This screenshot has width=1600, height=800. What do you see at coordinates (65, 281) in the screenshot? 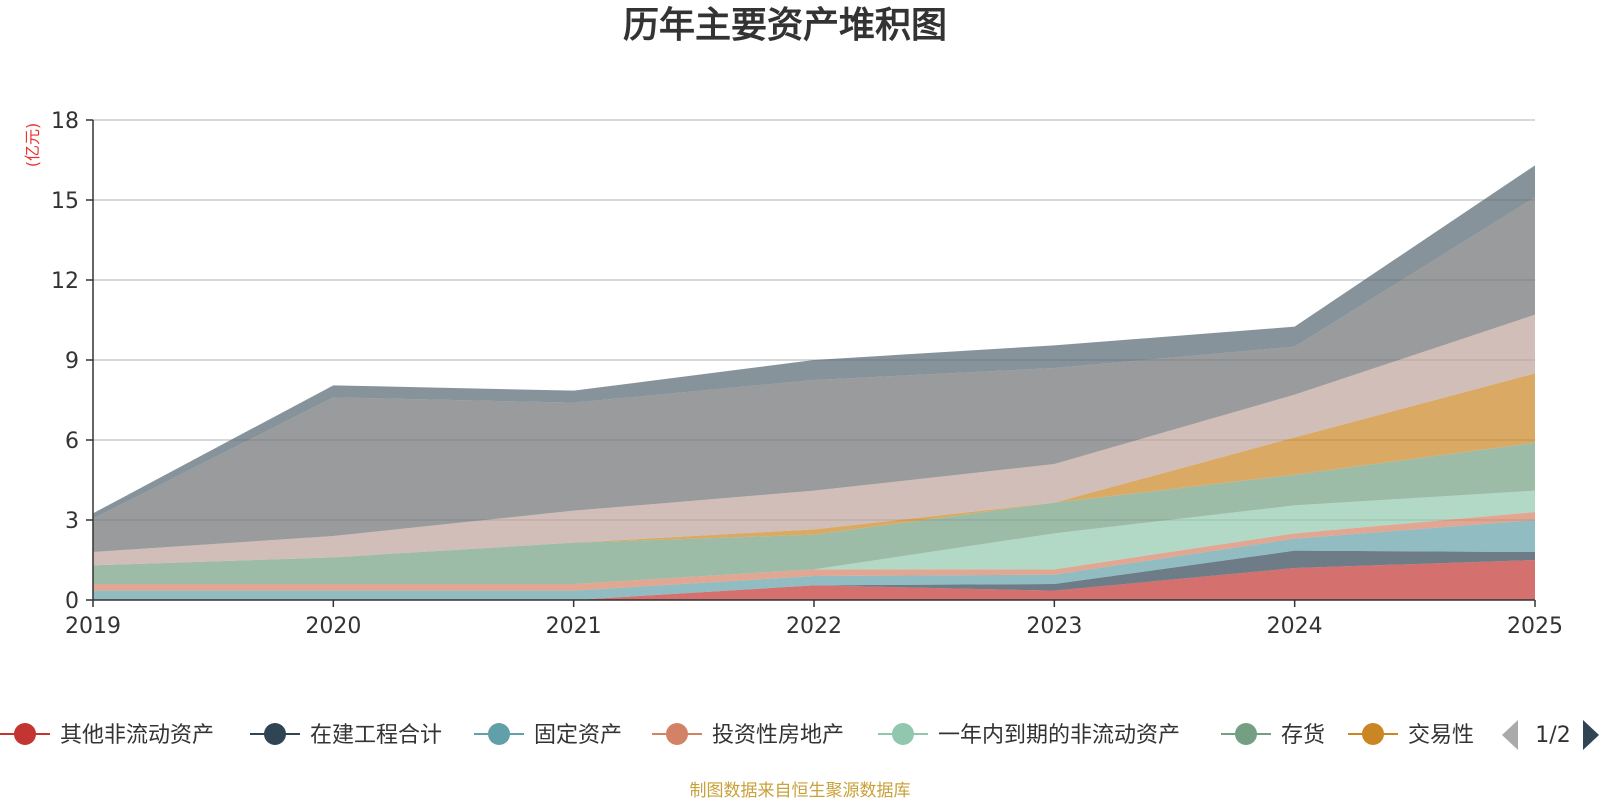
I see `y-tick-label: 12` at bounding box center [65, 281].